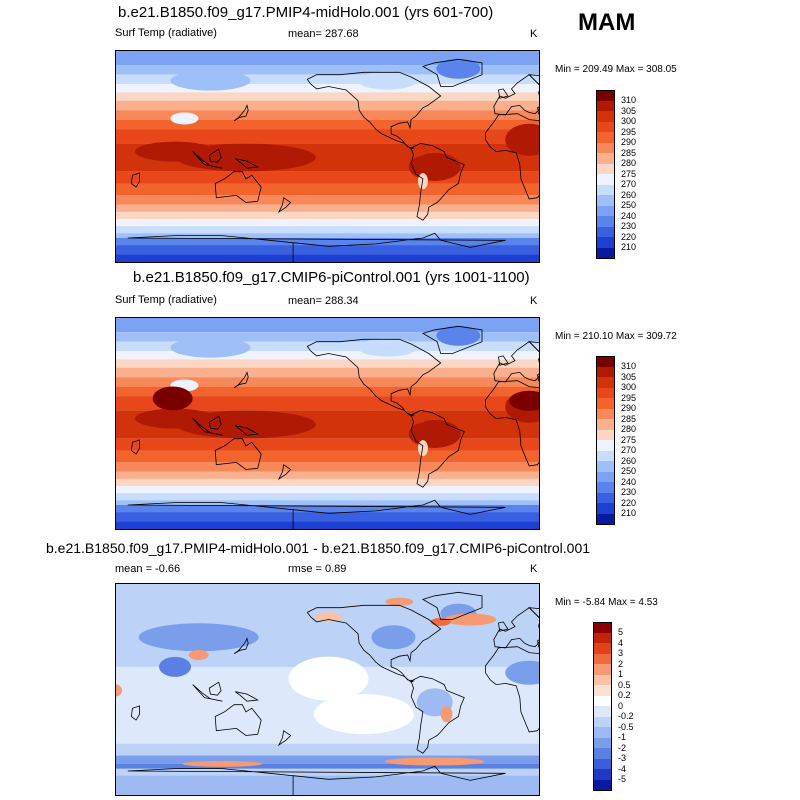 The image size is (800, 800). Describe the element at coordinates (316, 514) in the screenshot. I see `coastline-antarctica` at that location.